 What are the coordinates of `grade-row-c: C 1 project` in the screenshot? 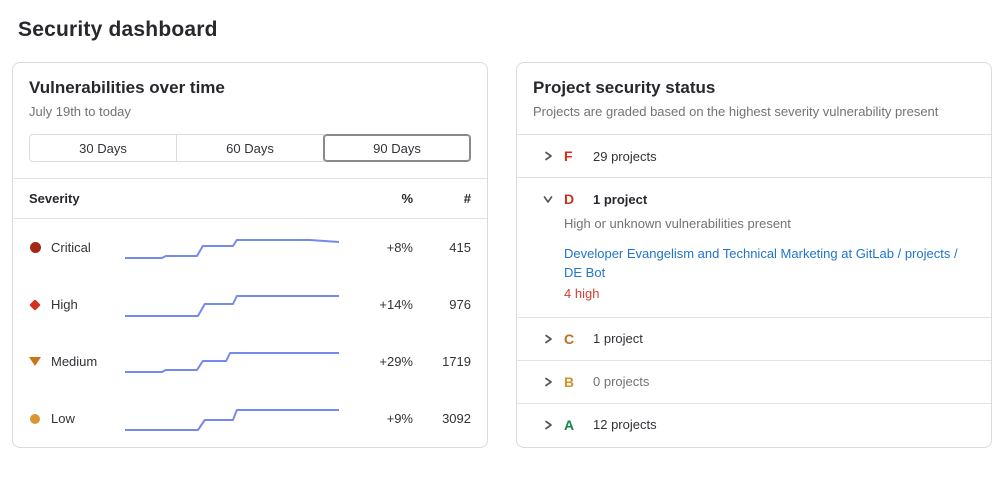 It's located at (754, 339).